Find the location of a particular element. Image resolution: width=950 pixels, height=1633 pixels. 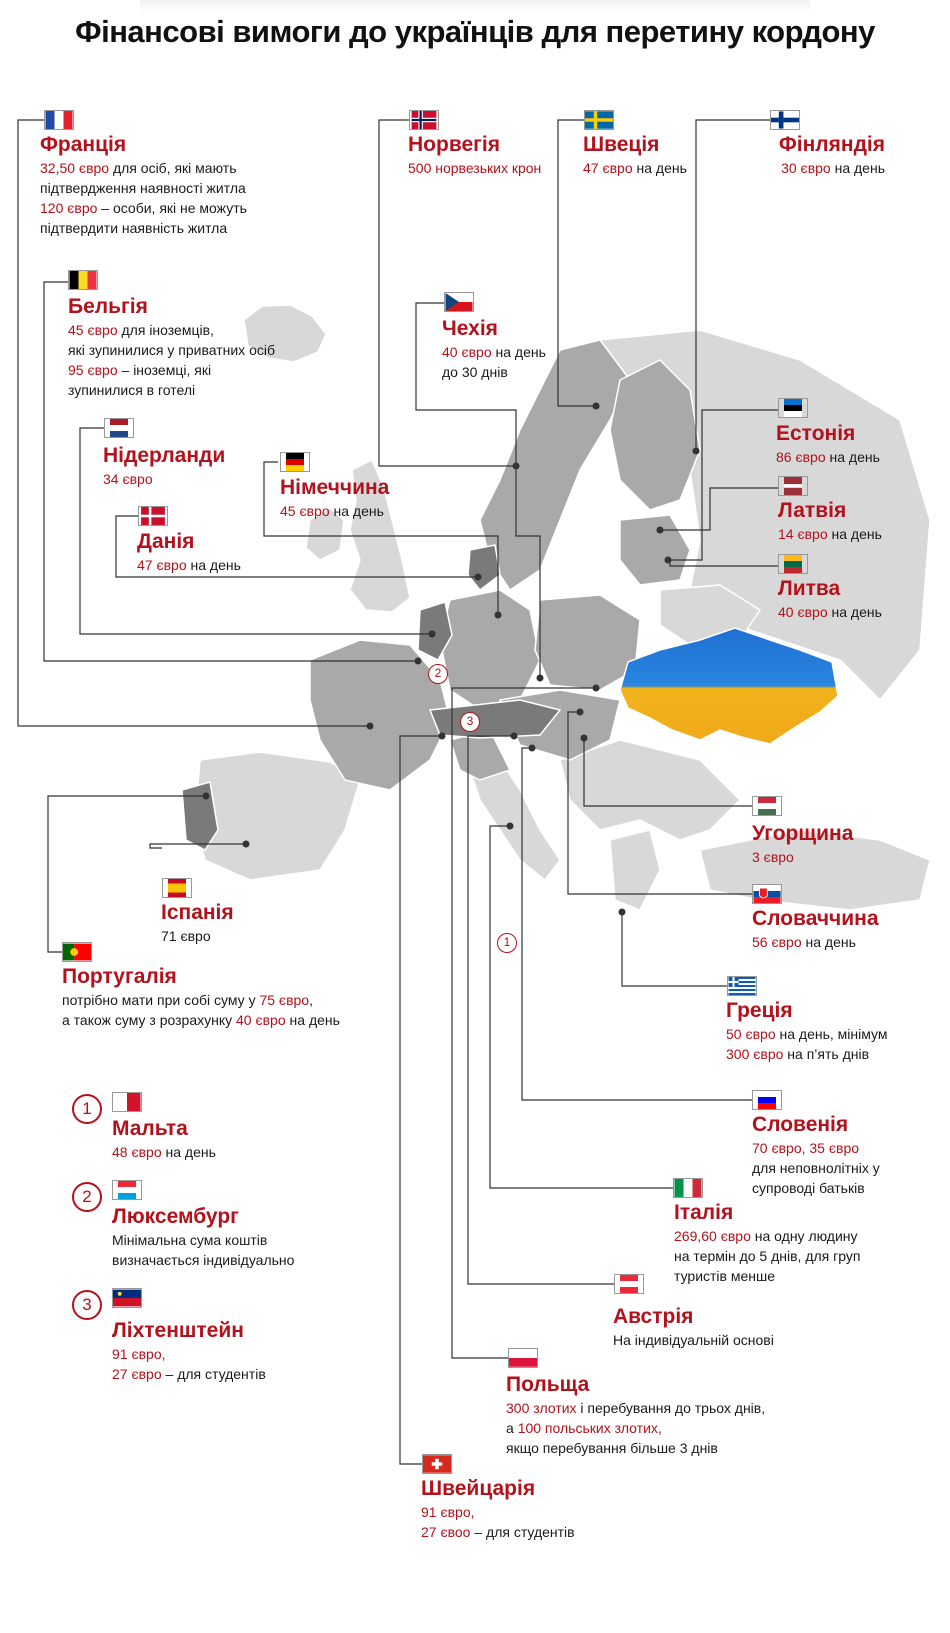

italy-name: Італія is located at coordinates (704, 1212).